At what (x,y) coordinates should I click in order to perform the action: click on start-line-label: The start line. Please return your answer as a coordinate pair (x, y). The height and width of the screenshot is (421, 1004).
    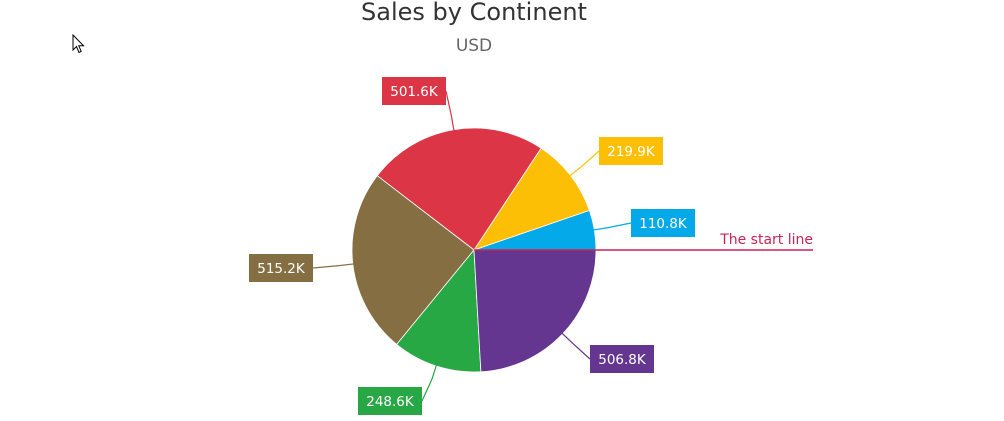
    Looking at the image, I should click on (766, 240).